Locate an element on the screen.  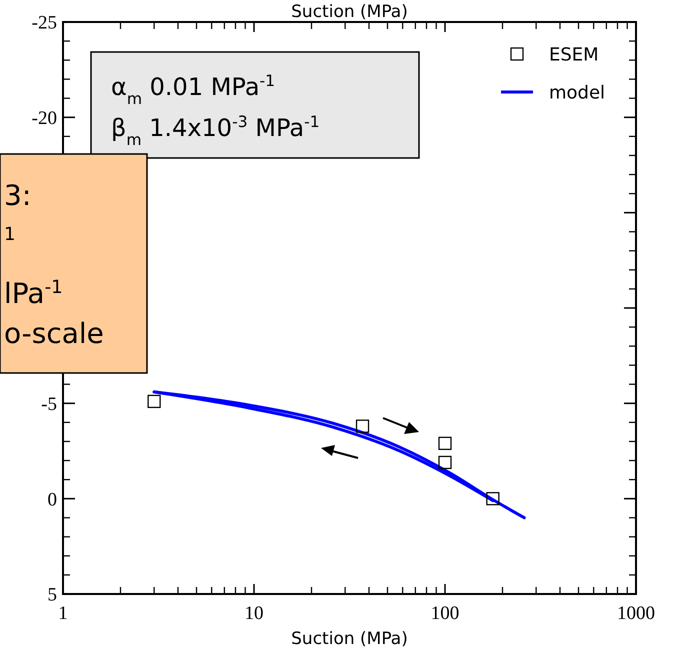
legend-label: ESEM is located at coordinates (574, 55).